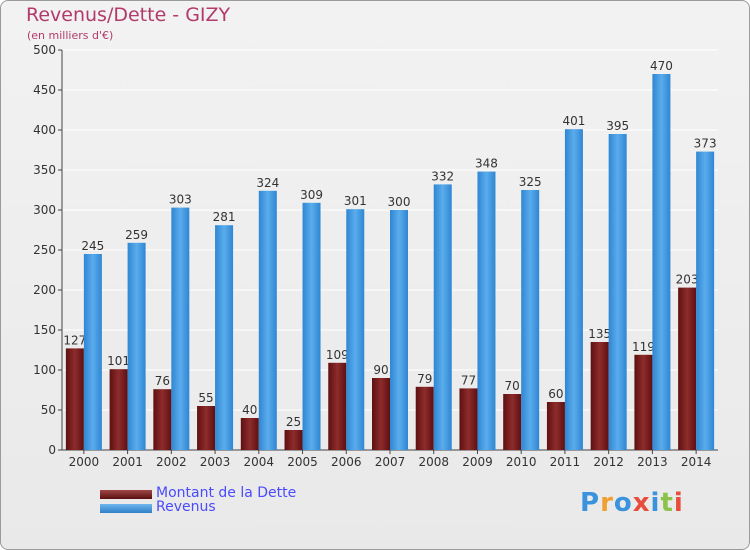  I want to click on y-tick-label: 400, so click(44, 130).